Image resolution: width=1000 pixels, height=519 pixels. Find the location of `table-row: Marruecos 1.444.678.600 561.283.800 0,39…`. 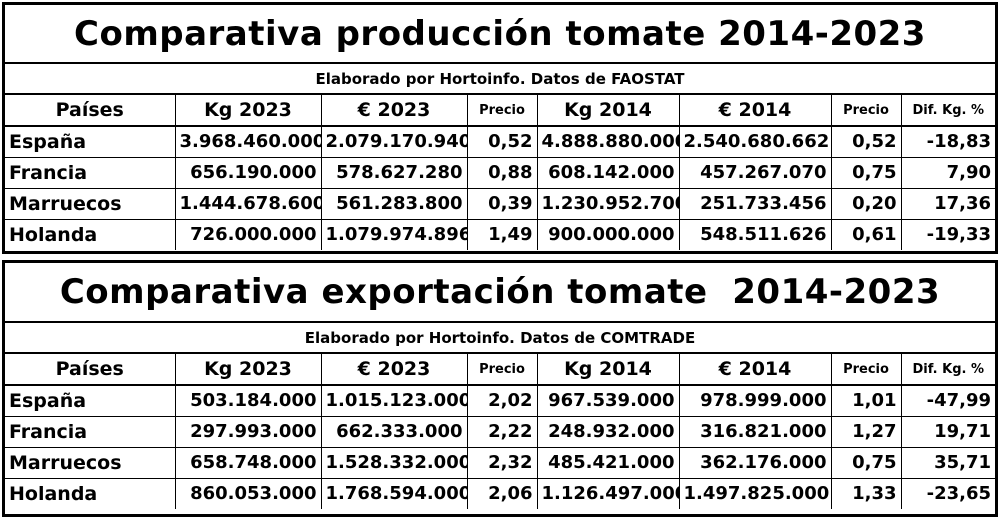

table-row: Marruecos 1.444.678.600 561.283.800 0,39… is located at coordinates (500, 203).